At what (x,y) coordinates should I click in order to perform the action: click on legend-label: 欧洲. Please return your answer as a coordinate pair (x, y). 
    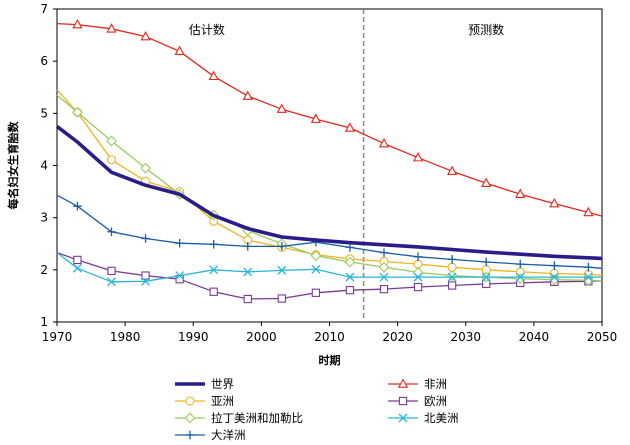
    Looking at the image, I should click on (435, 401).